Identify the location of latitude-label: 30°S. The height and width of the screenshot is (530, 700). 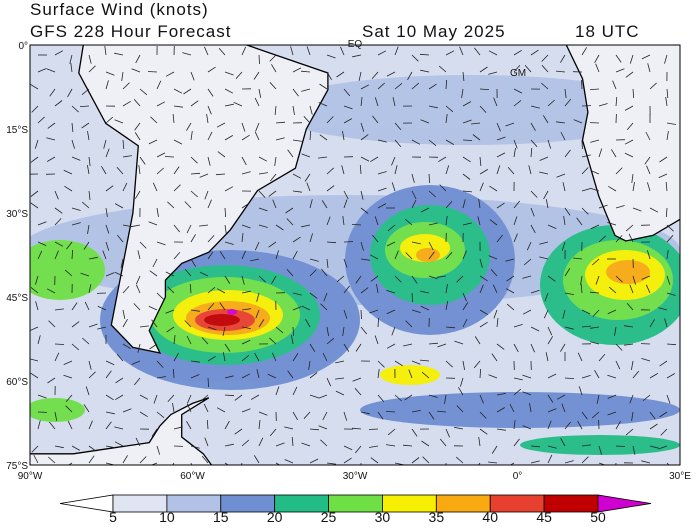
(17, 214).